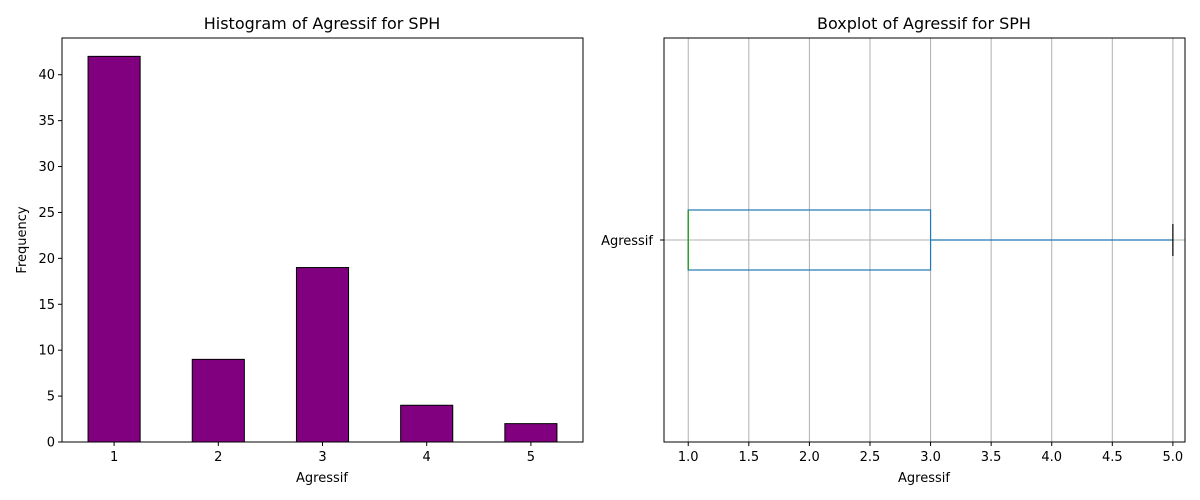 Image resolution: width=1200 pixels, height=500 pixels. Describe the element at coordinates (46, 75) in the screenshot. I see `histogram-y-tick-label: 40` at that location.